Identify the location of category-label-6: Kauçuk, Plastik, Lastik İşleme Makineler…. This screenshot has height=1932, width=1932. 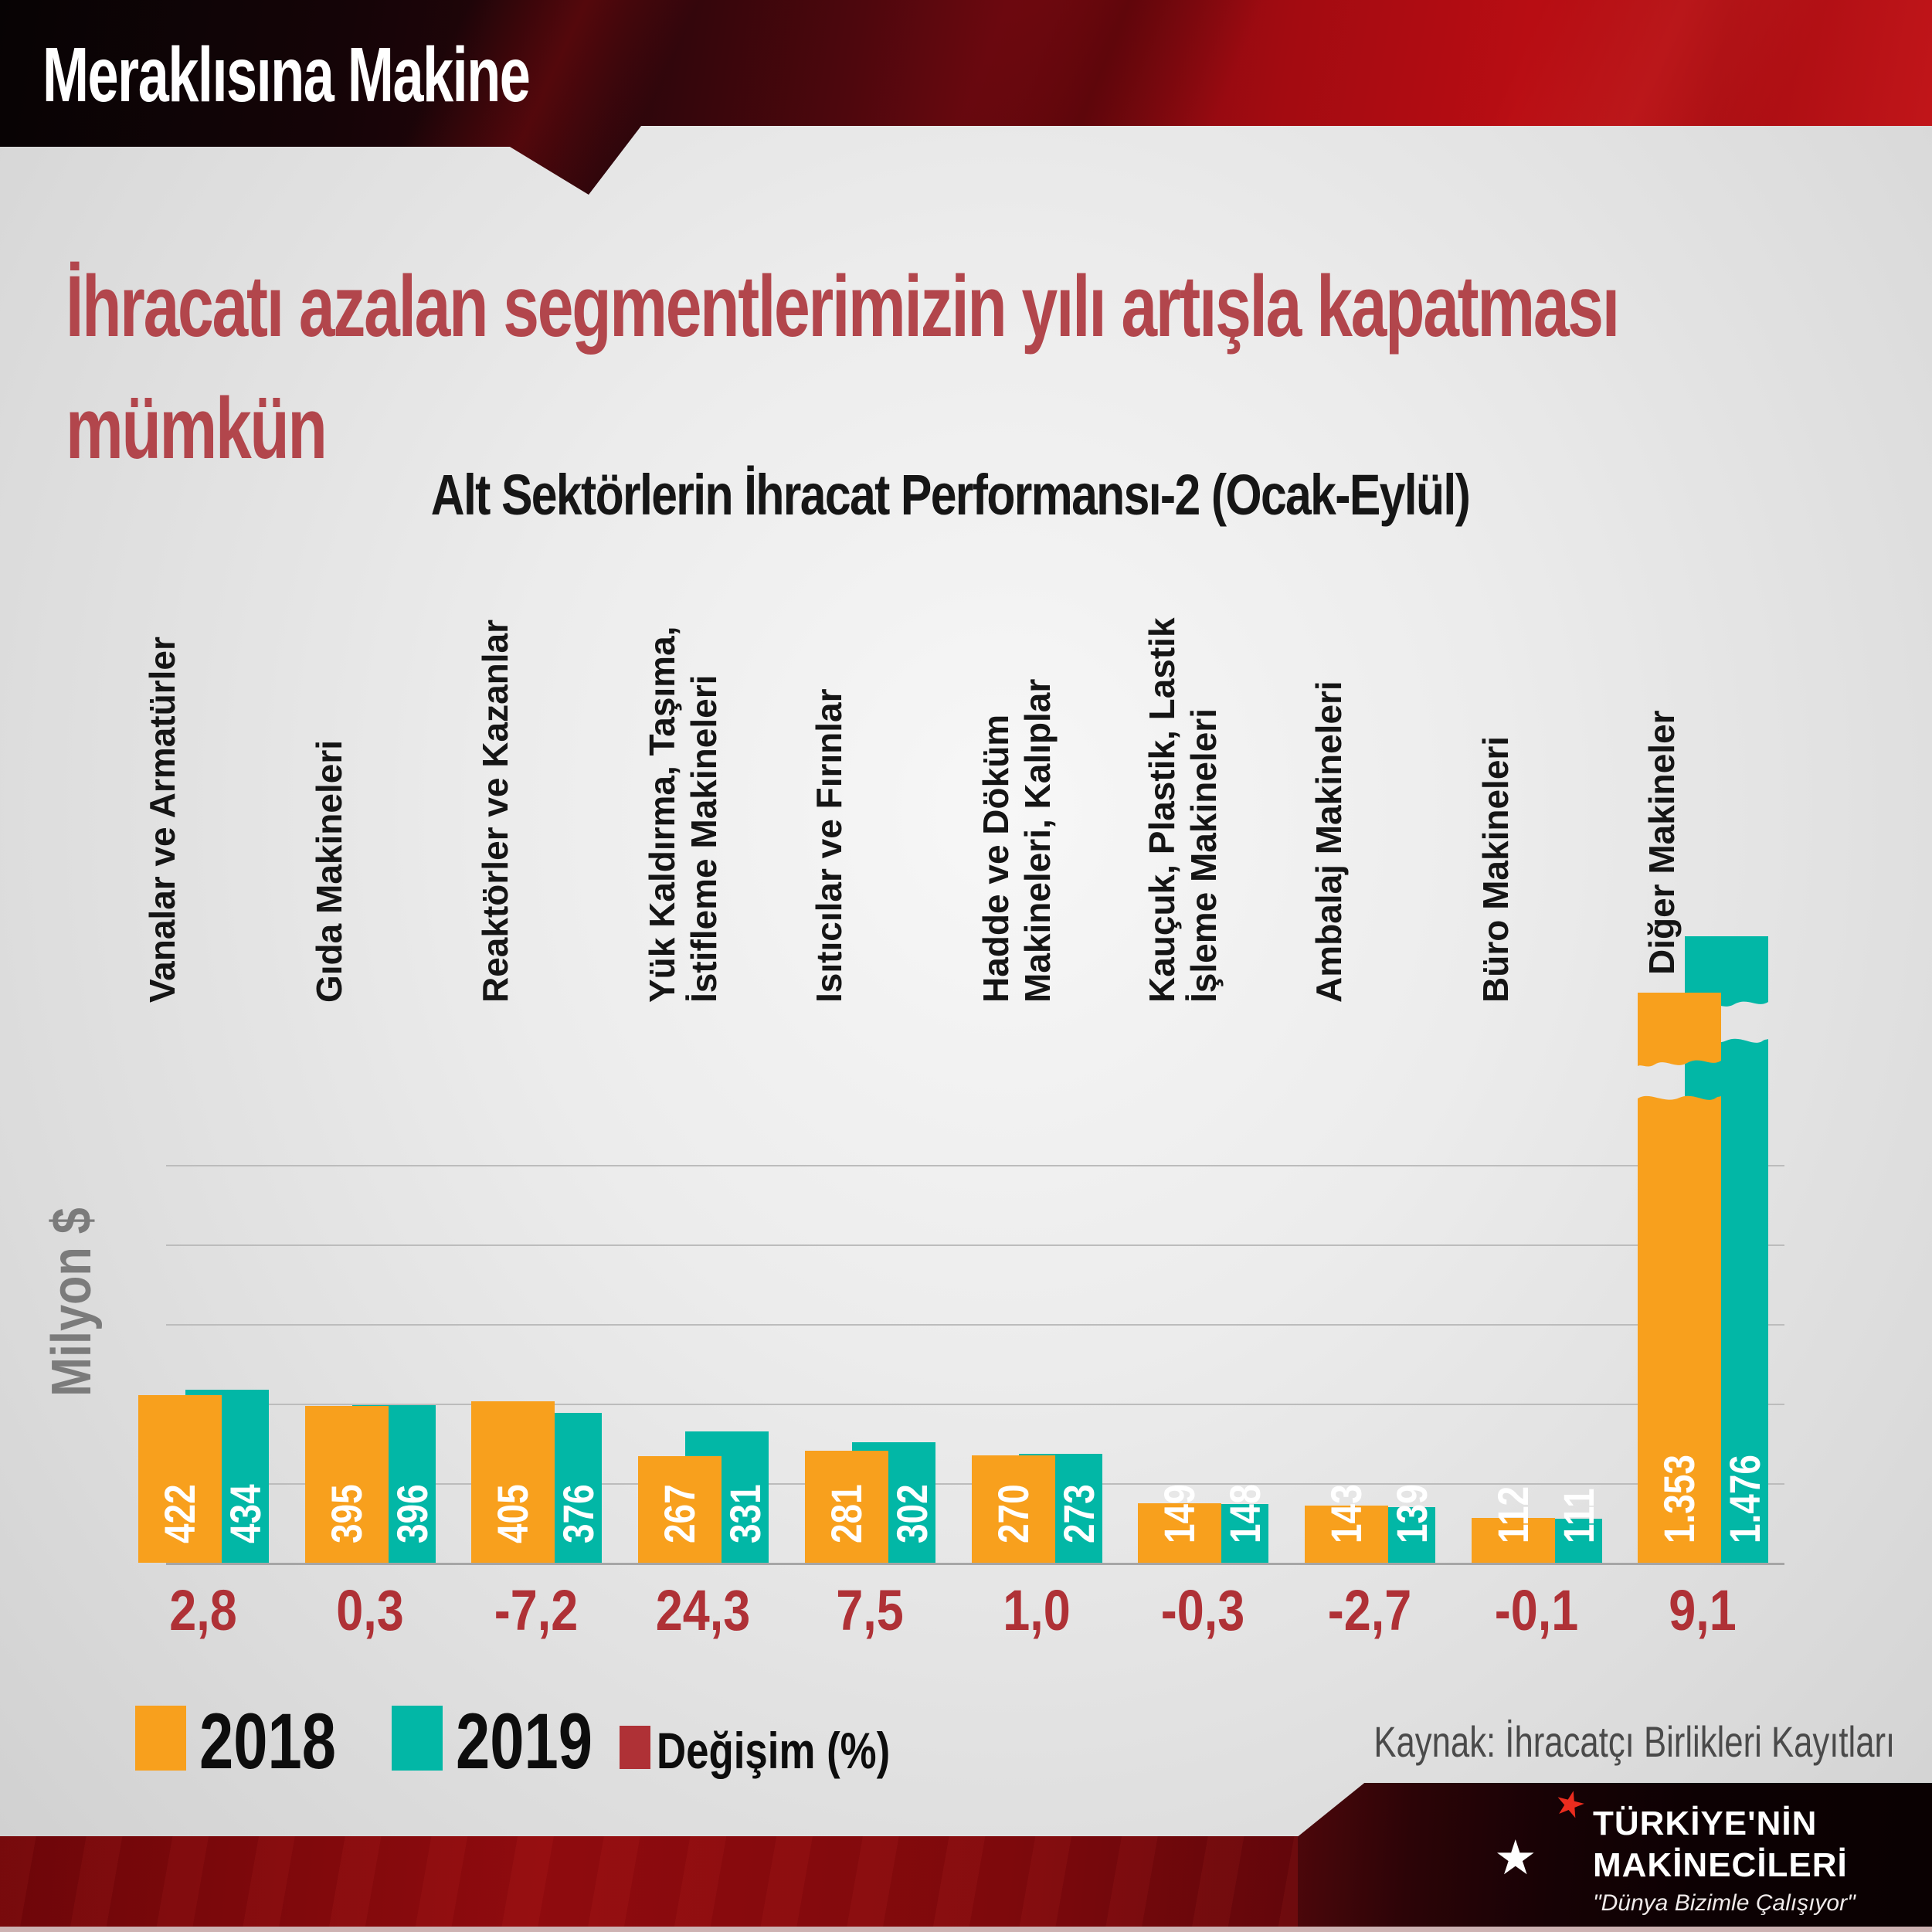
(1183, 810).